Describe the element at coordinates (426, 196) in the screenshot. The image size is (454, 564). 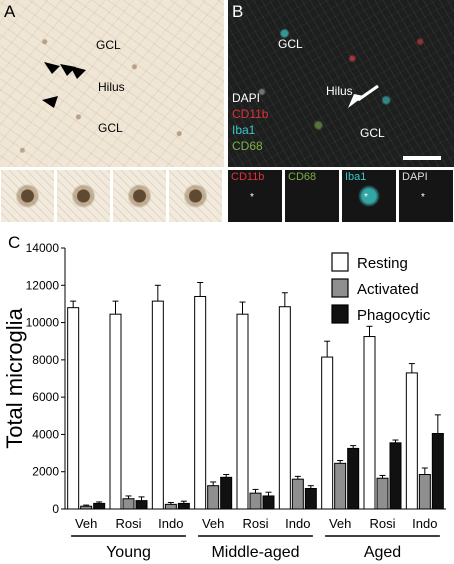
I see `channel-inset-dapi: DAPI *` at that location.